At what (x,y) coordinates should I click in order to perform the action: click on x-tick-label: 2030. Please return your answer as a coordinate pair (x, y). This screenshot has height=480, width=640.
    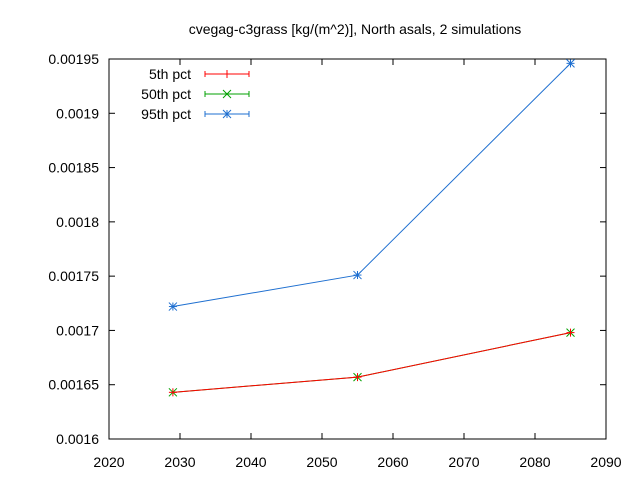
    Looking at the image, I should click on (179, 462).